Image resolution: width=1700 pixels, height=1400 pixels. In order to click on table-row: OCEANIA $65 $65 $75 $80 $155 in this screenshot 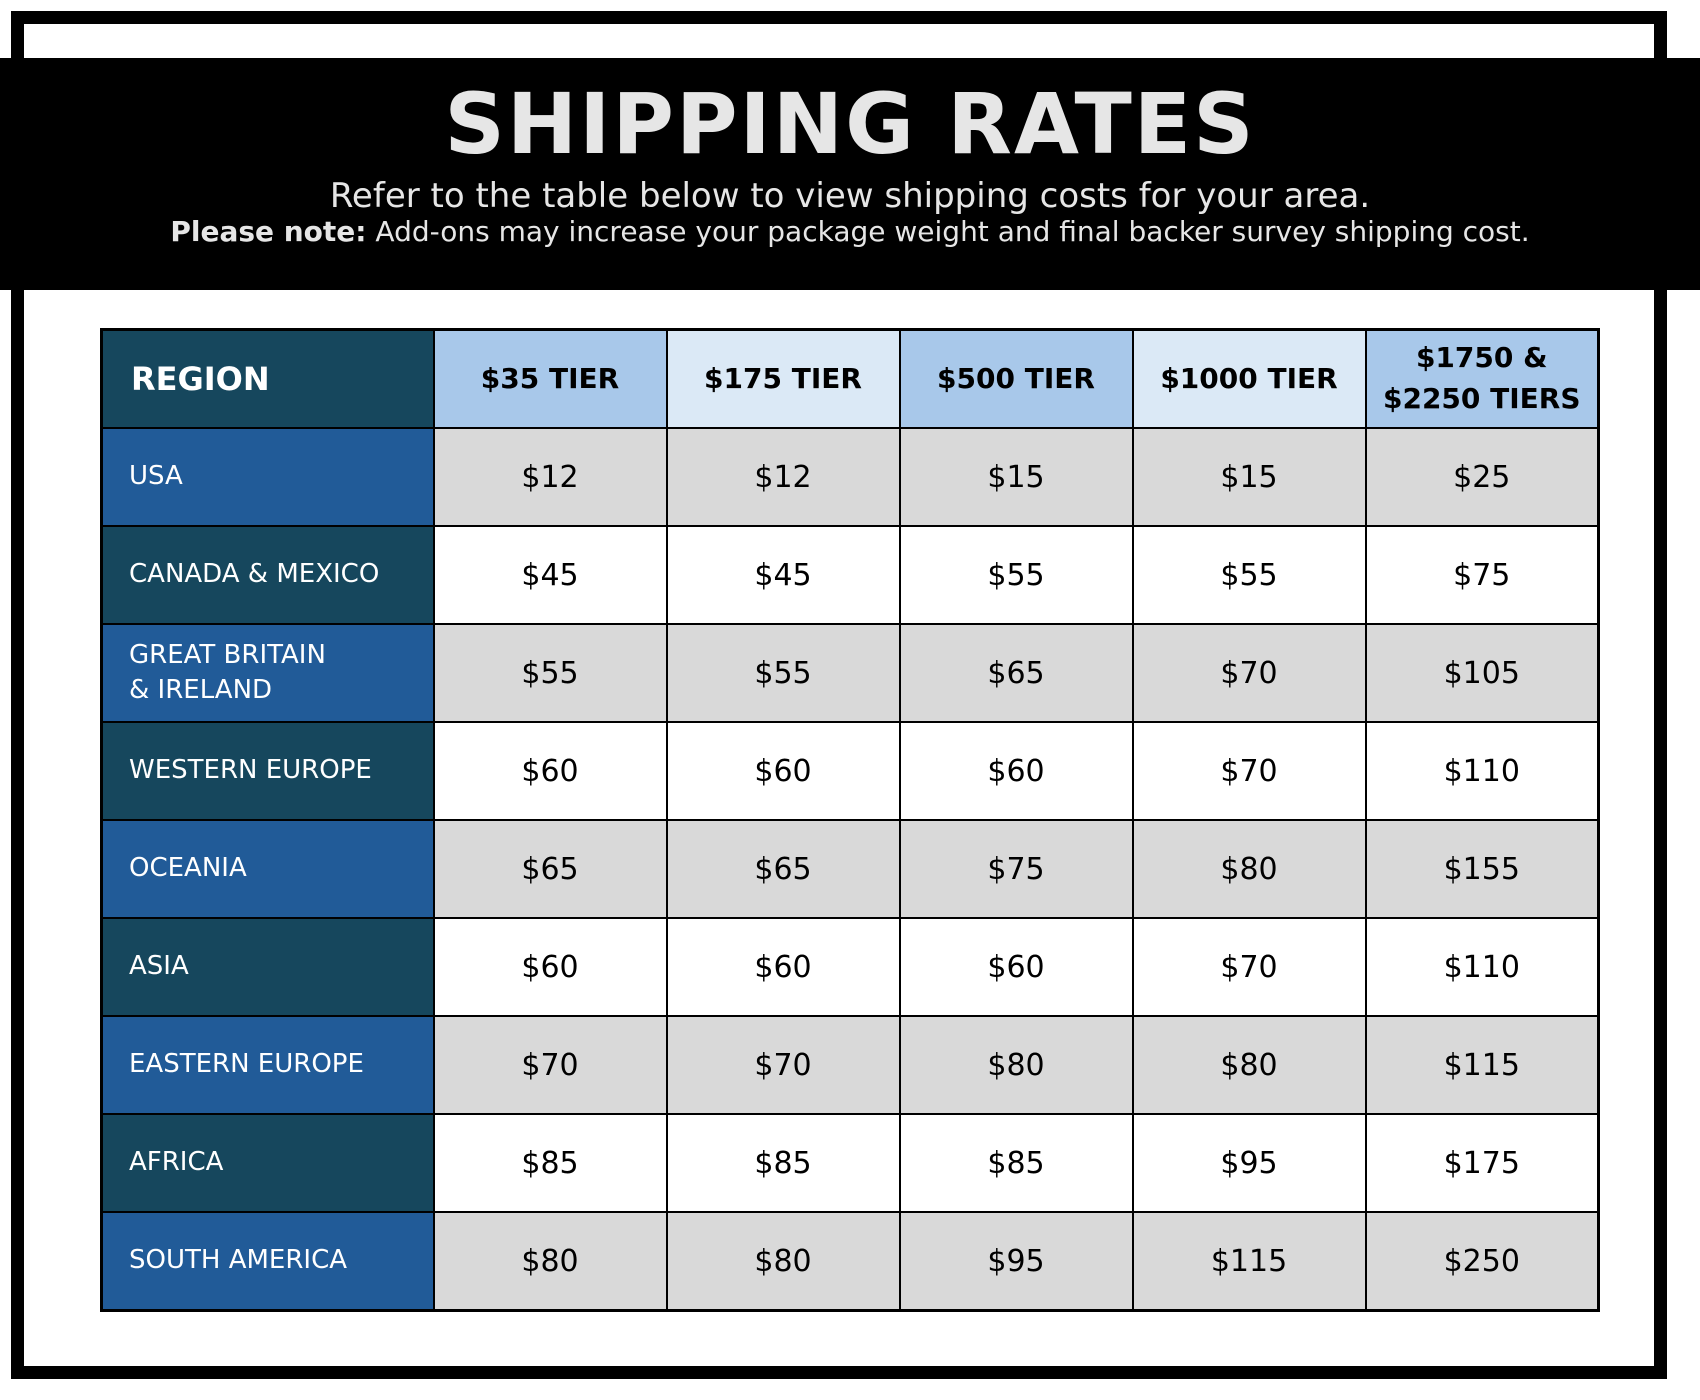, I will do `click(850, 869)`.